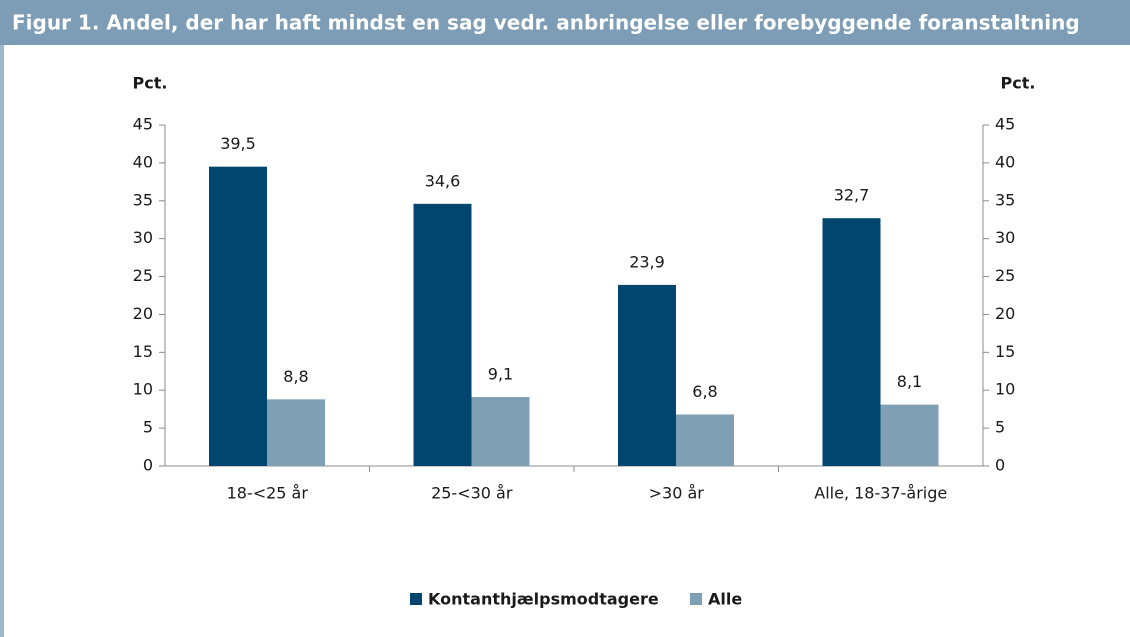 The image size is (1130, 637). What do you see at coordinates (143, 313) in the screenshot?
I see `y-tick-label: 20` at bounding box center [143, 313].